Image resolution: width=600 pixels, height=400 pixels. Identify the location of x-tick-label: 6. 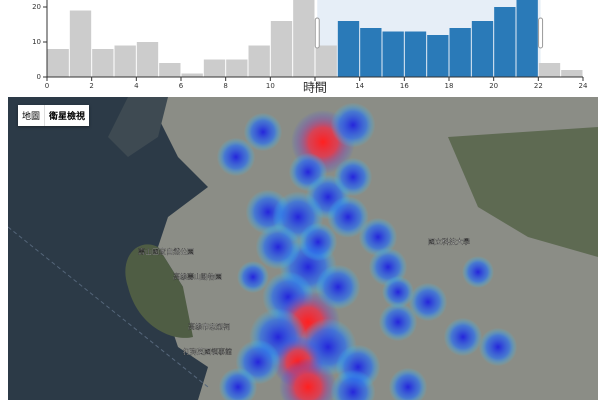
(181, 86).